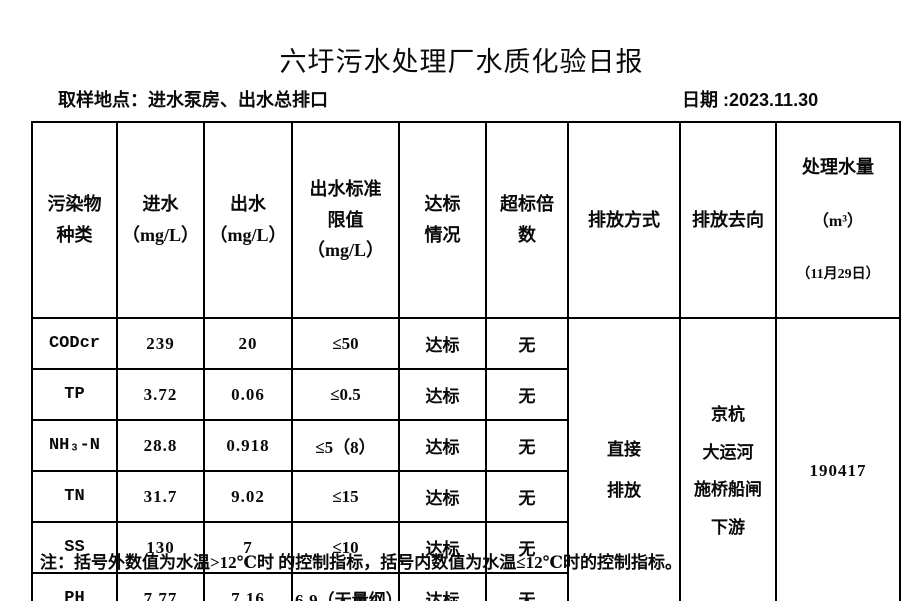 The image size is (923, 601). I want to click on treated-volume-title: 处理水量, so click(838, 166).